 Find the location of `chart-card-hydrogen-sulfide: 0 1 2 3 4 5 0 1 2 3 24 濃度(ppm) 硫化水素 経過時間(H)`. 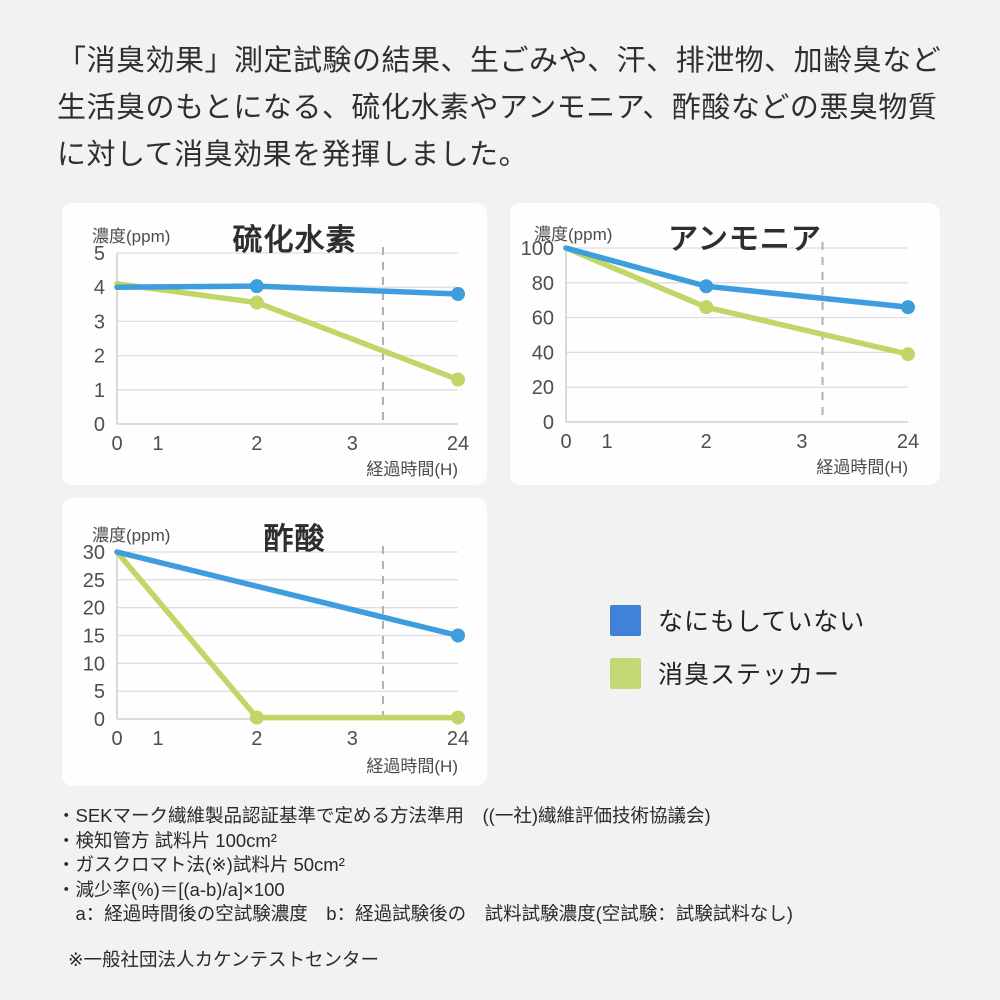

chart-card-hydrogen-sulfide: 0 1 2 3 4 5 0 1 2 3 24 濃度(ppm) 硫化水素 経過時間(H) is located at coordinates (274, 344).